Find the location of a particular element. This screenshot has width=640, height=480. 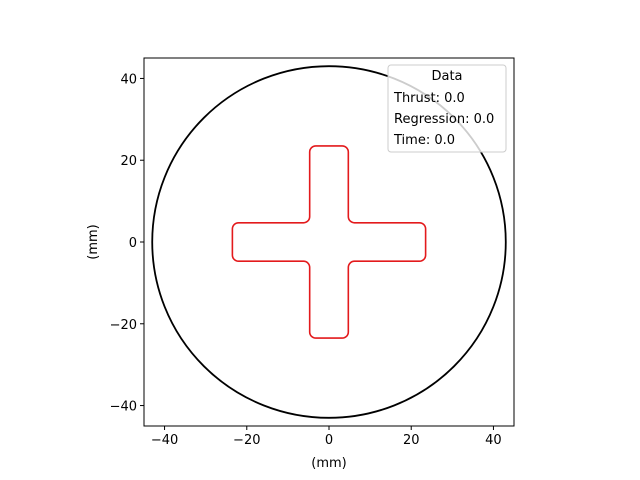

y-tick-label: 20 is located at coordinates (128, 161).